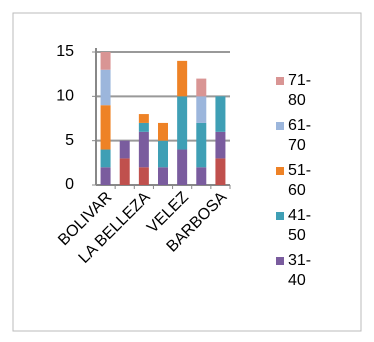 This screenshot has height=342, width=374. Describe the element at coordinates (65, 96) in the screenshot. I see `y-tick-label: 10` at that location.